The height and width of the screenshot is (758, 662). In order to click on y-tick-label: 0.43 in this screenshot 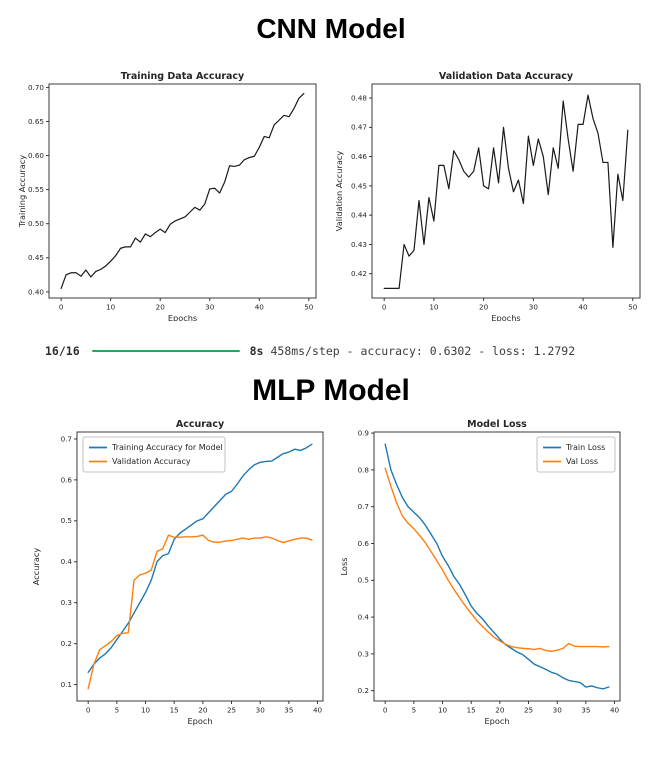, I will do `click(358, 244)`.